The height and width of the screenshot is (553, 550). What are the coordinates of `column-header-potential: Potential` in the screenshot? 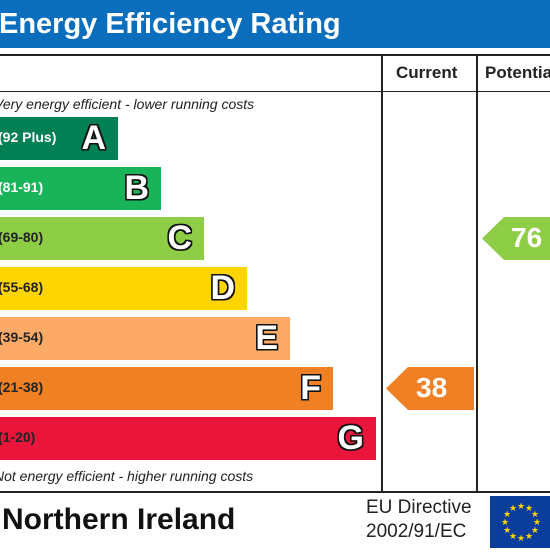 It's located at (517, 72).